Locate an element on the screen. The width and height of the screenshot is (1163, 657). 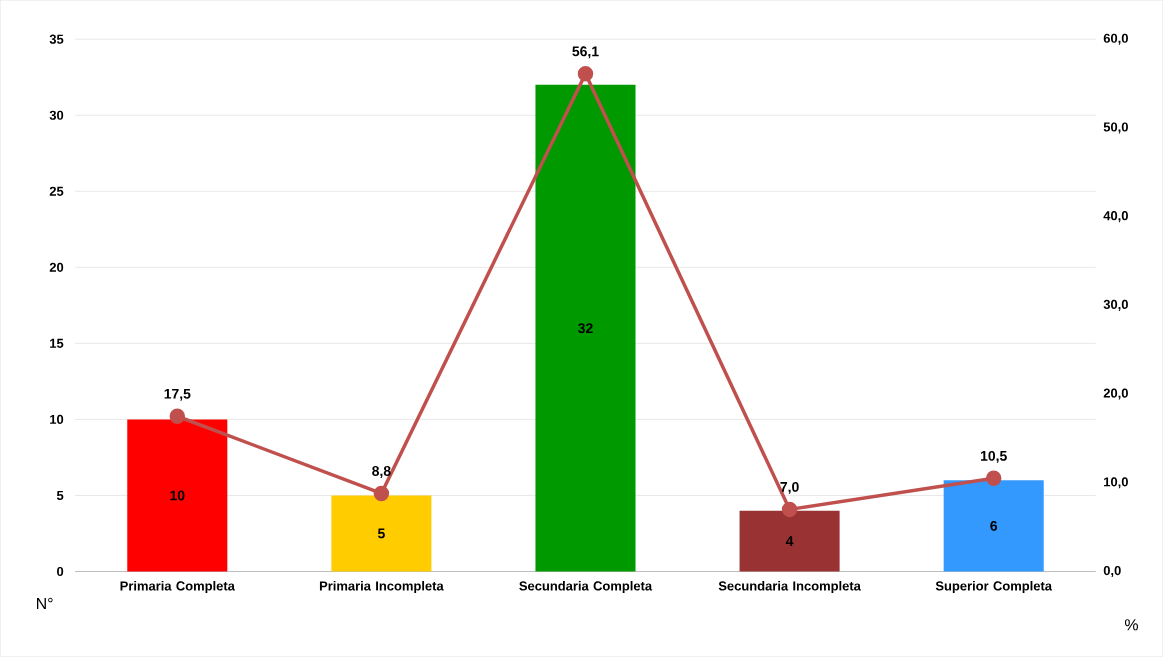
data-label: 6 is located at coordinates (994, 526).